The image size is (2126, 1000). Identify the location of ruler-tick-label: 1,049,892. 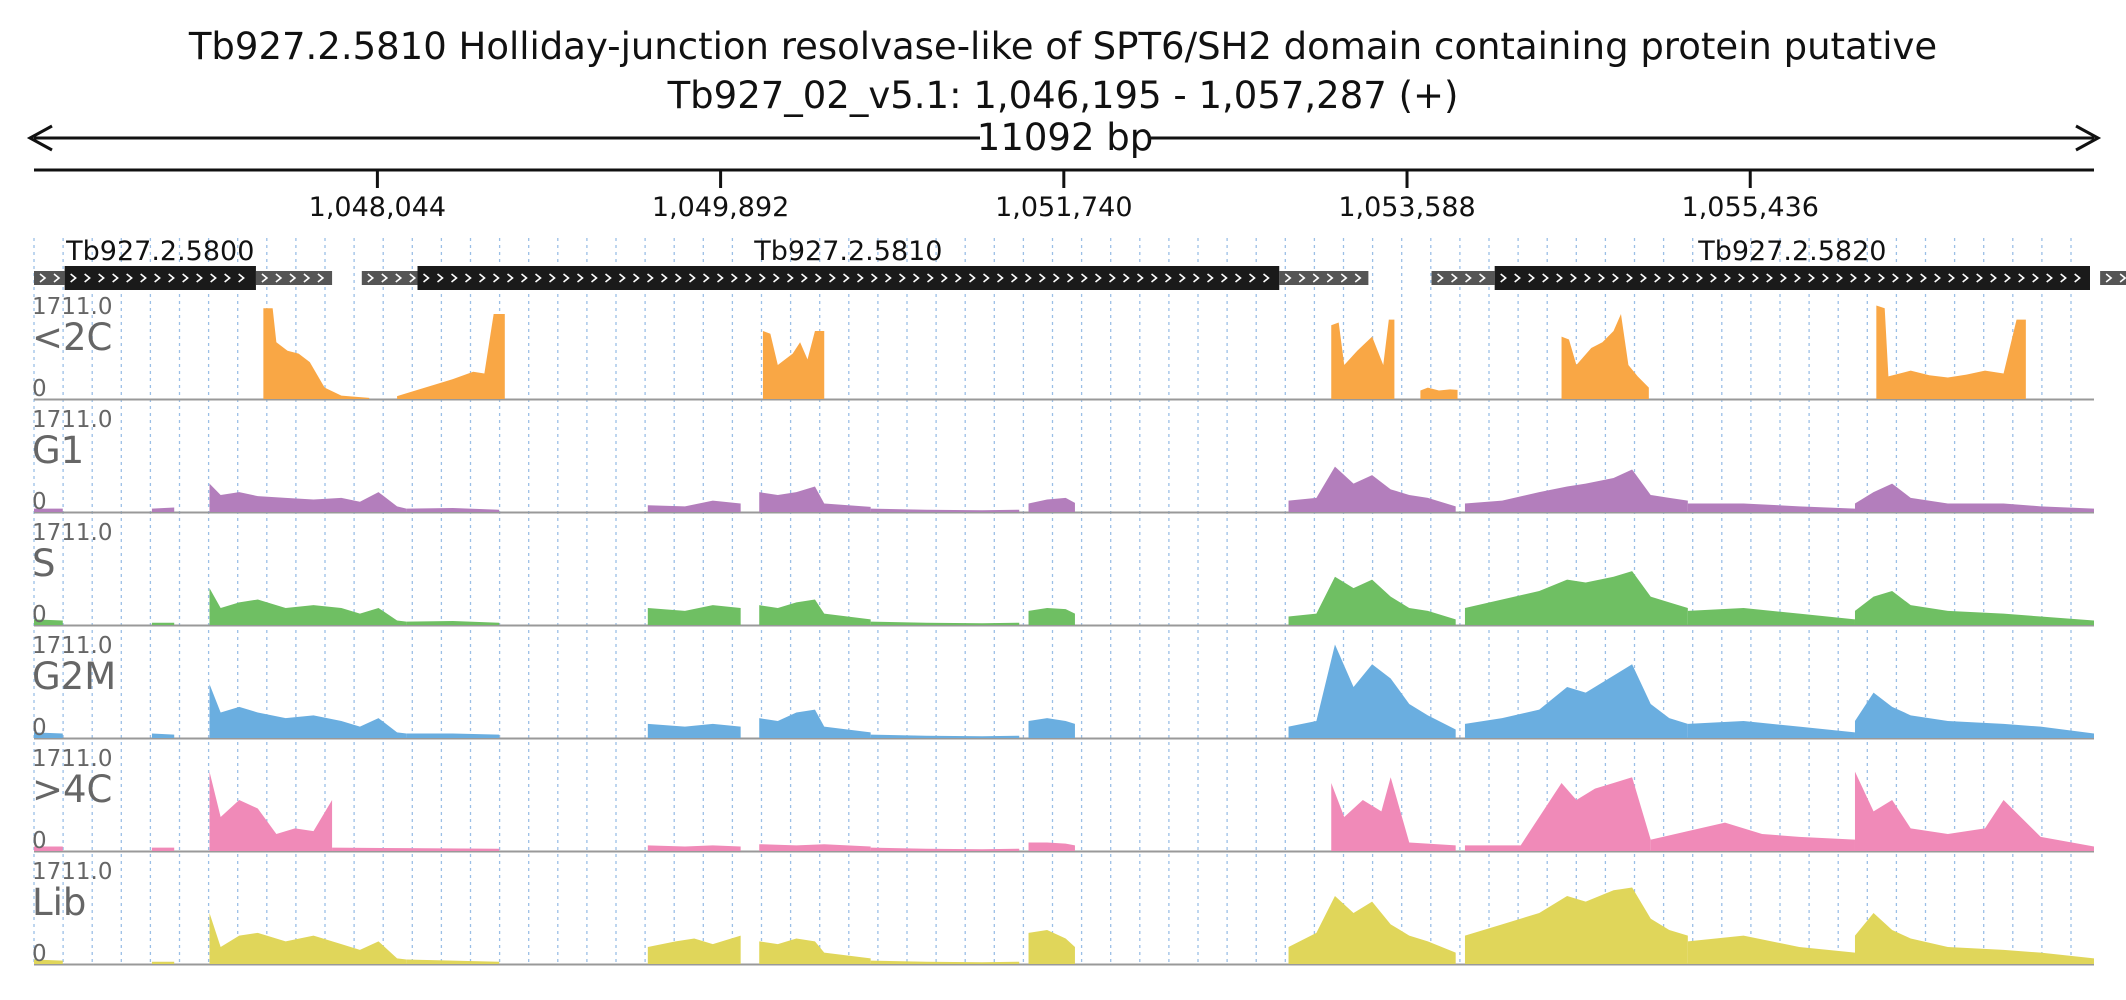
(720, 207).